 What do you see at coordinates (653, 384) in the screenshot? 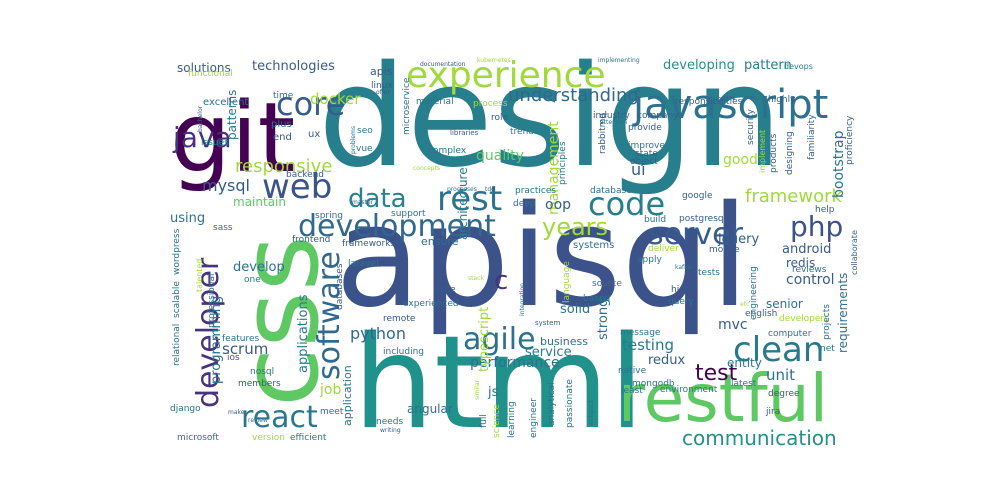
I see `word-mongodb: mongodb` at bounding box center [653, 384].